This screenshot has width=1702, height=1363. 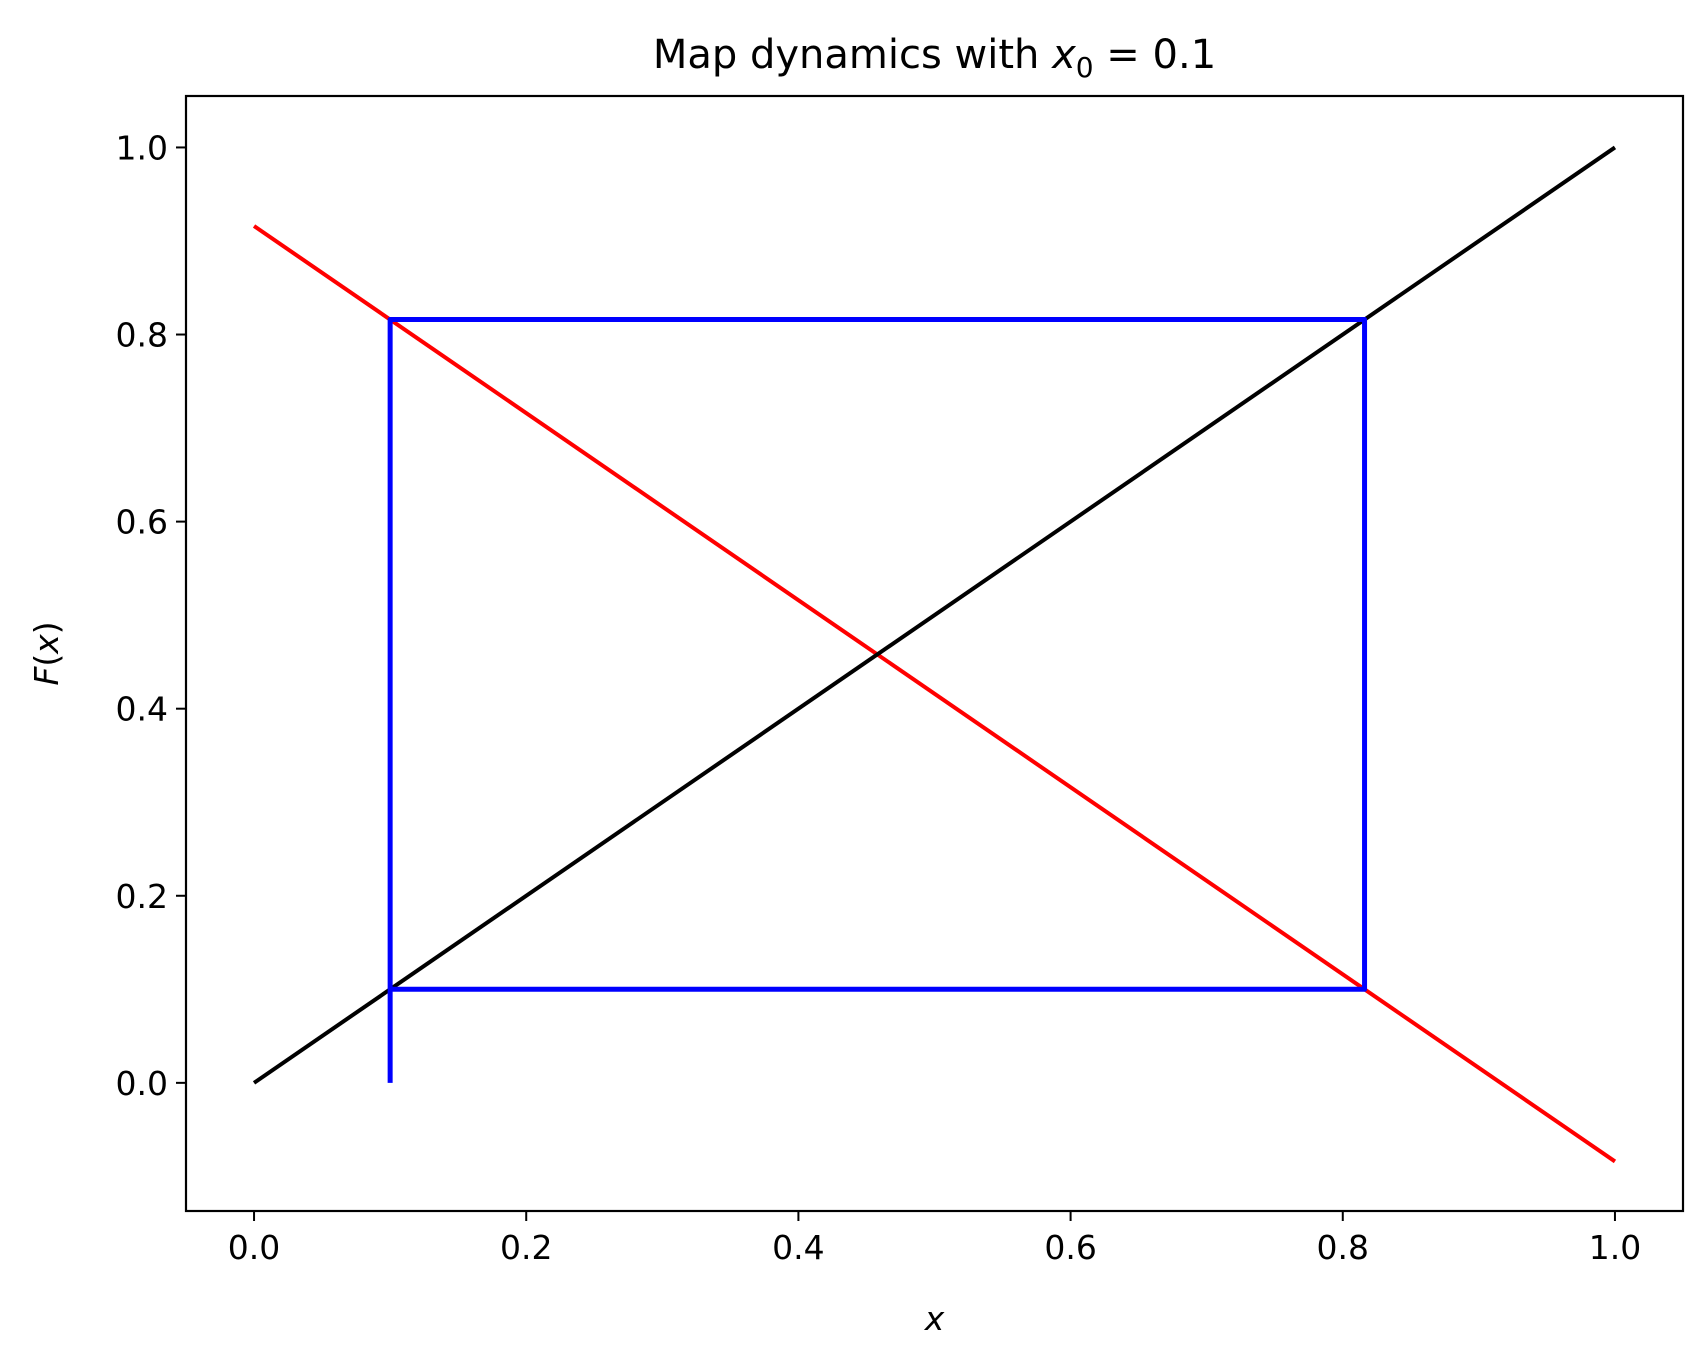 I want to click on y-ticks: 0.0 0.2 0.4 0.6 0.8 1.0, so click(x=151, y=615).